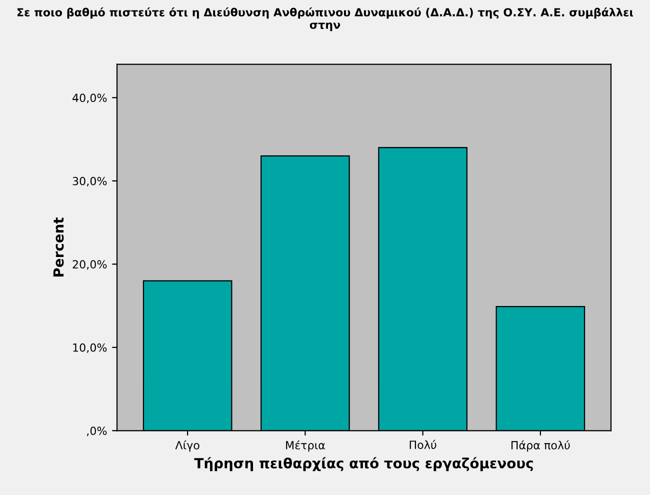 The image size is (650, 495). What do you see at coordinates (89, 99) in the screenshot?
I see `y-tick-label: 40,0%` at bounding box center [89, 99].